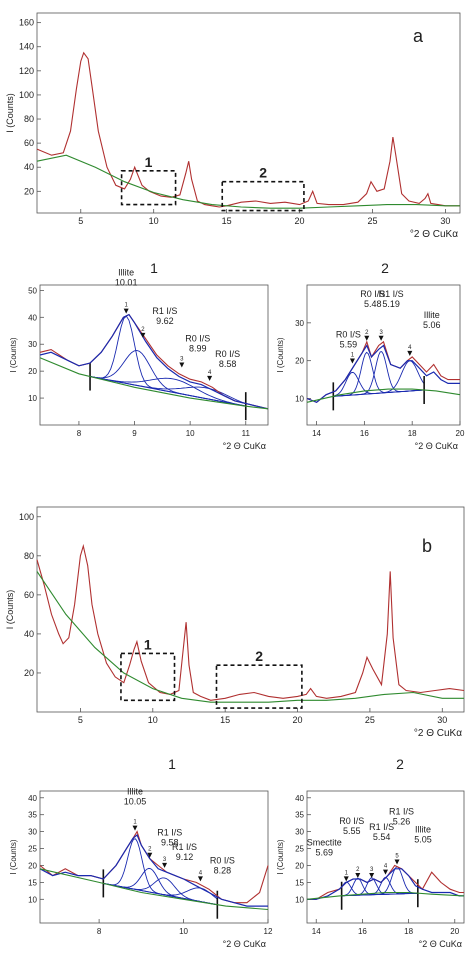 The image size is (474, 964). What do you see at coordinates (26, 517) in the screenshot?
I see `y-tick-label: 100` at bounding box center [26, 517].